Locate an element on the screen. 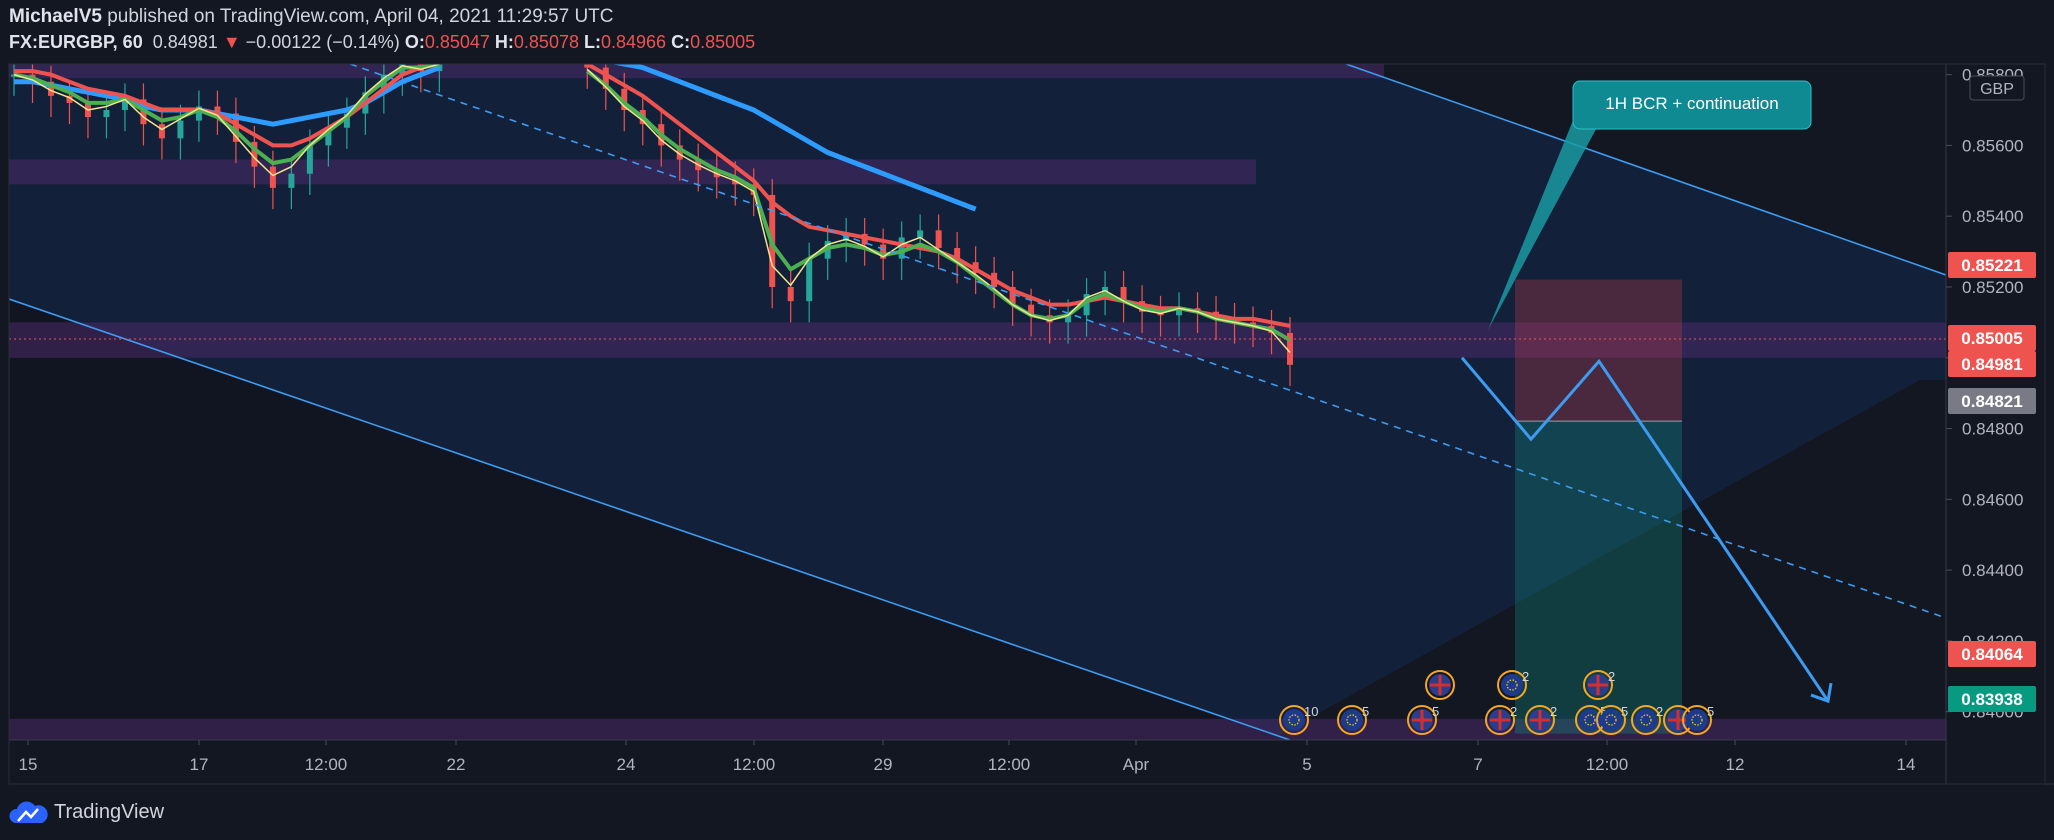  close-label: C: is located at coordinates (681, 42).